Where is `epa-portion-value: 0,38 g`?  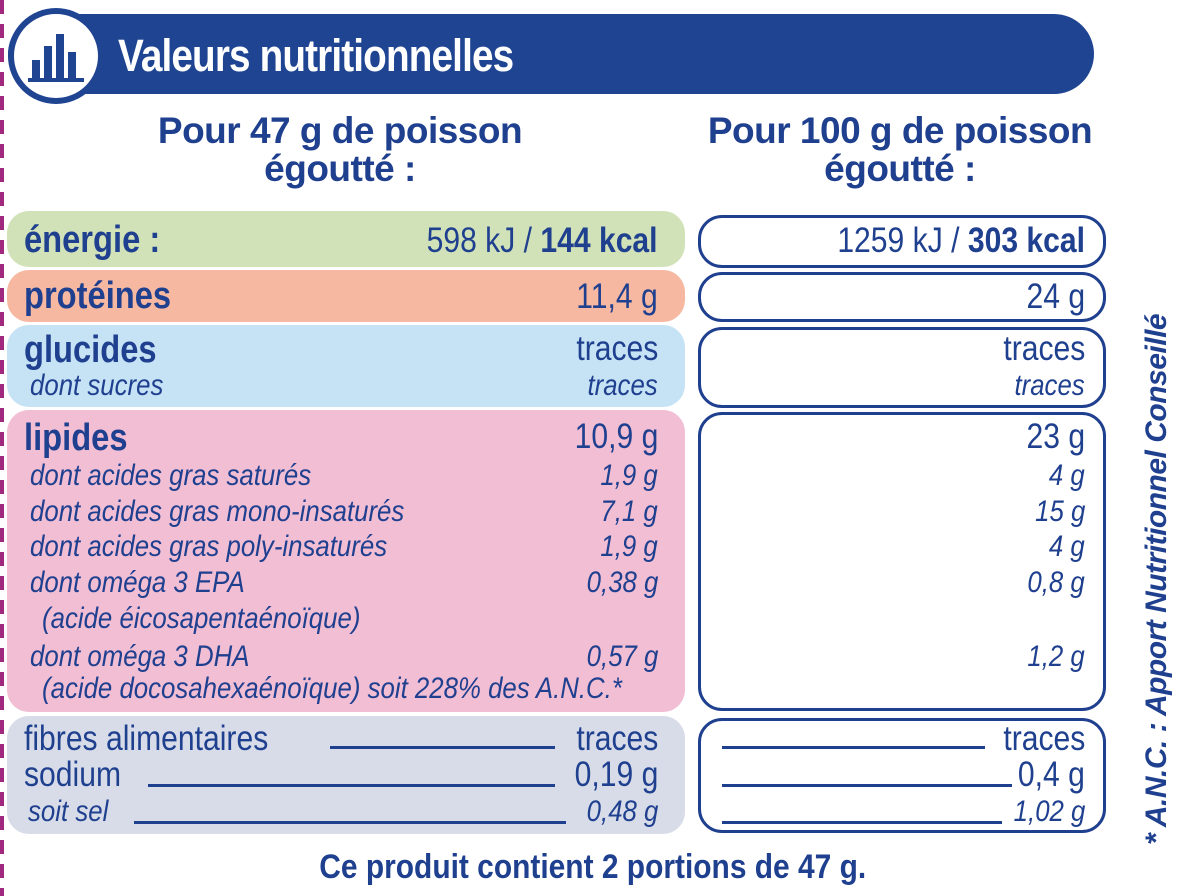
epa-portion-value: 0,38 g is located at coordinates (622, 582).